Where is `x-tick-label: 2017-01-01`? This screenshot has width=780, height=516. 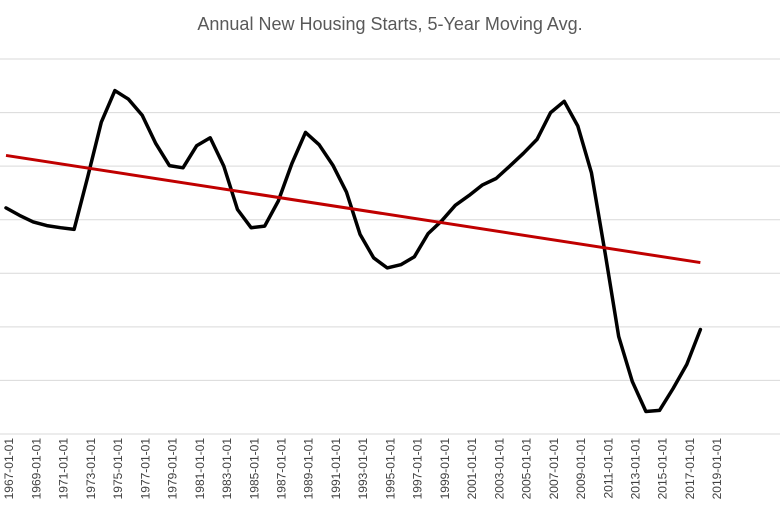 x-tick-label: 2017-01-01 is located at coordinates (690, 469).